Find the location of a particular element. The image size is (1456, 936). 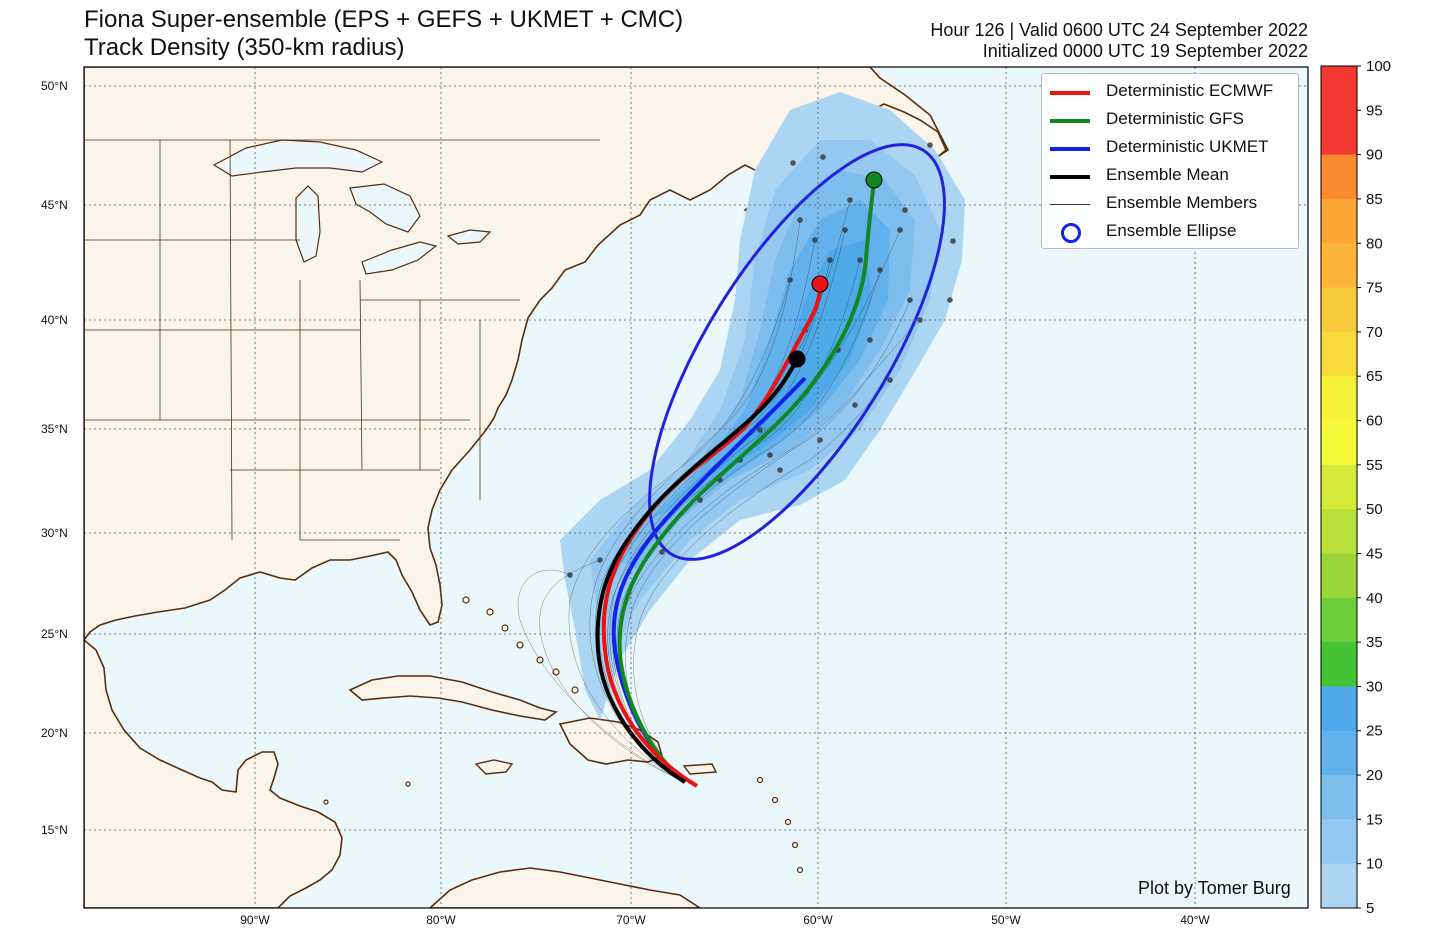

lat-label: 15°N is located at coordinates (54, 830).